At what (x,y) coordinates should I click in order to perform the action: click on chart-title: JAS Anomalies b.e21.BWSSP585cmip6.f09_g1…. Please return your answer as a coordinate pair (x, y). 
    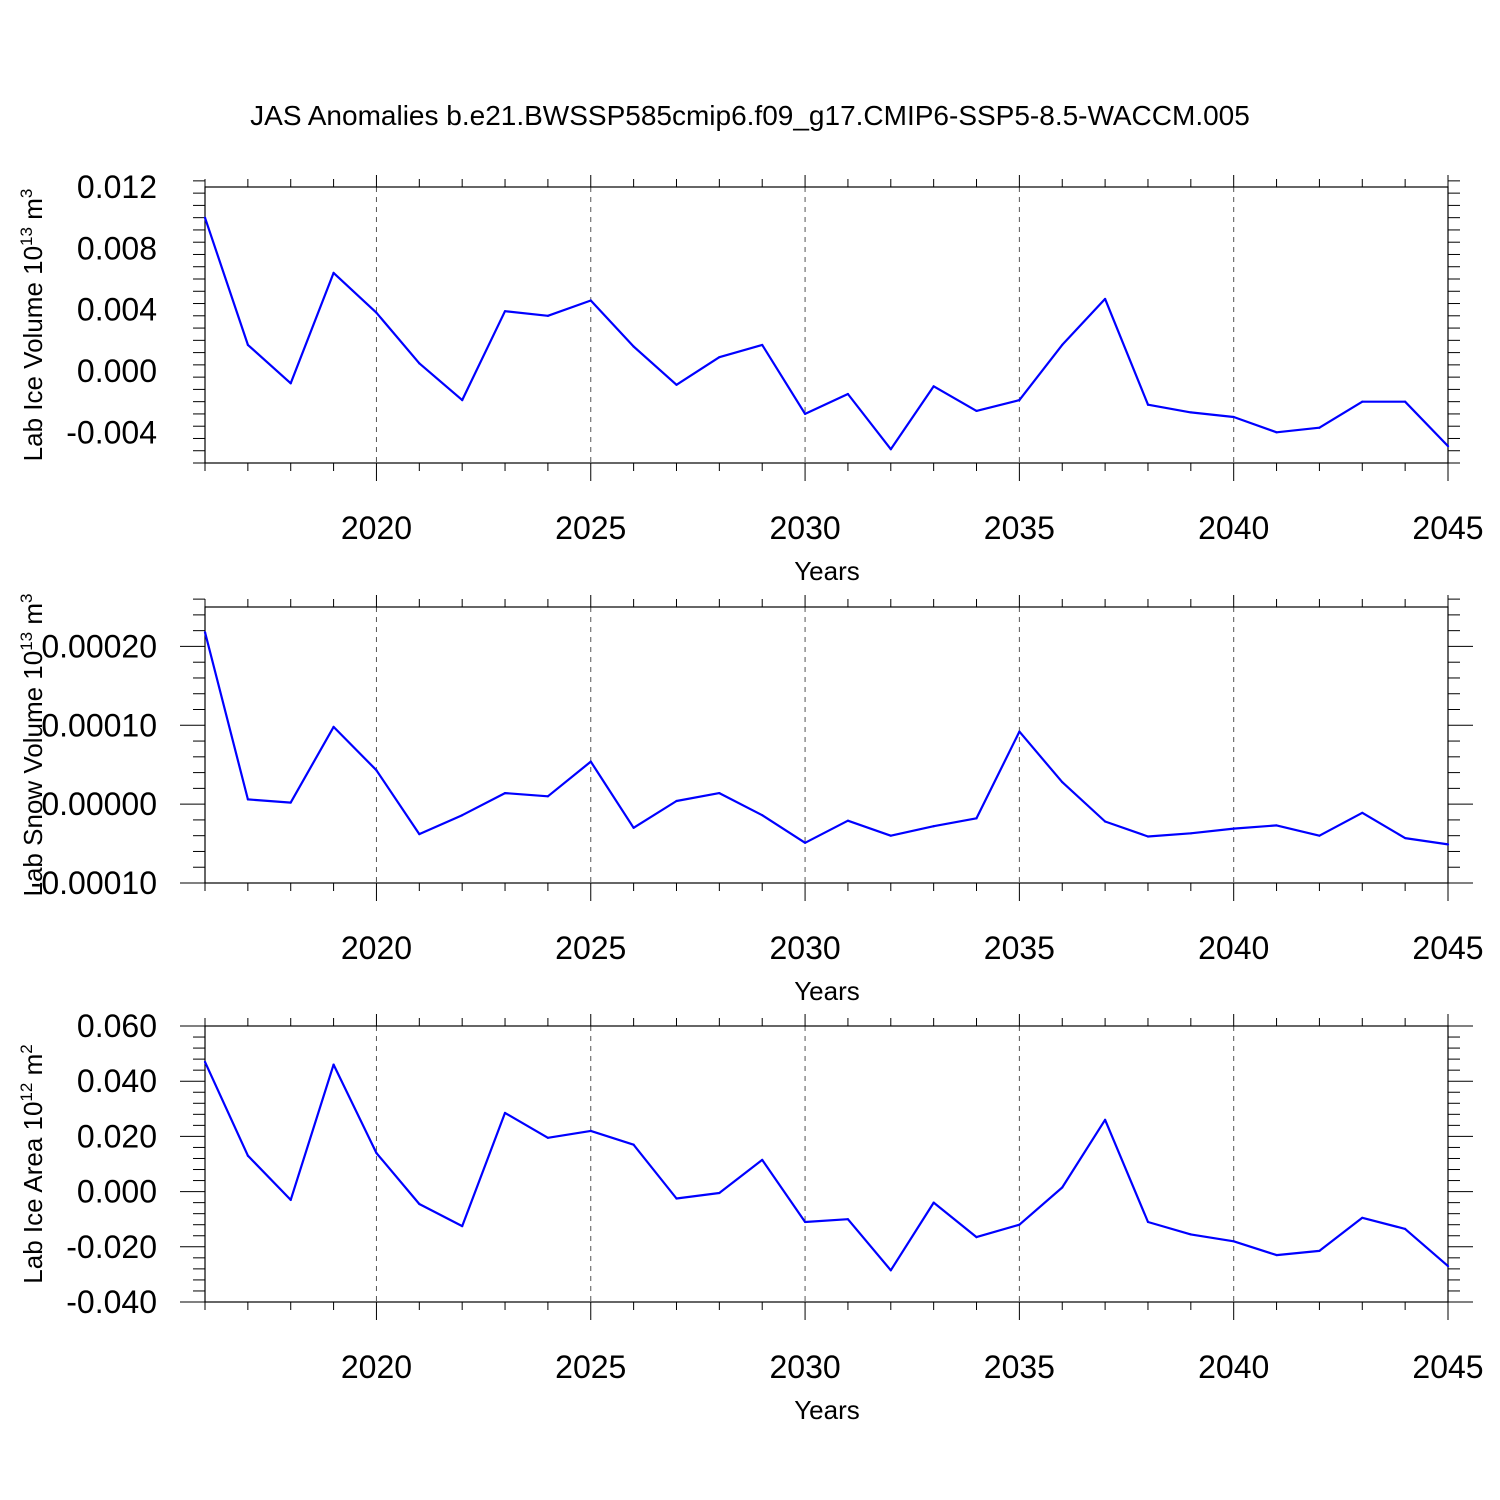
    Looking at the image, I should click on (750, 115).